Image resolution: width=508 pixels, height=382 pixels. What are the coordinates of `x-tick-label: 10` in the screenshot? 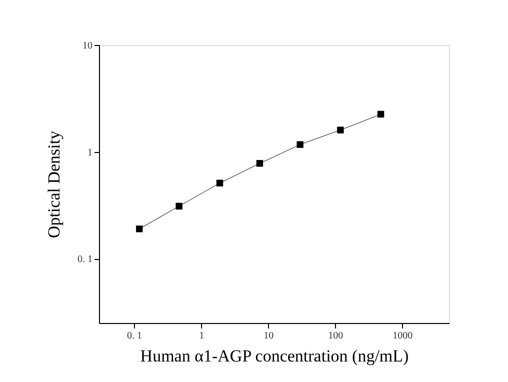 It's located at (269, 336).